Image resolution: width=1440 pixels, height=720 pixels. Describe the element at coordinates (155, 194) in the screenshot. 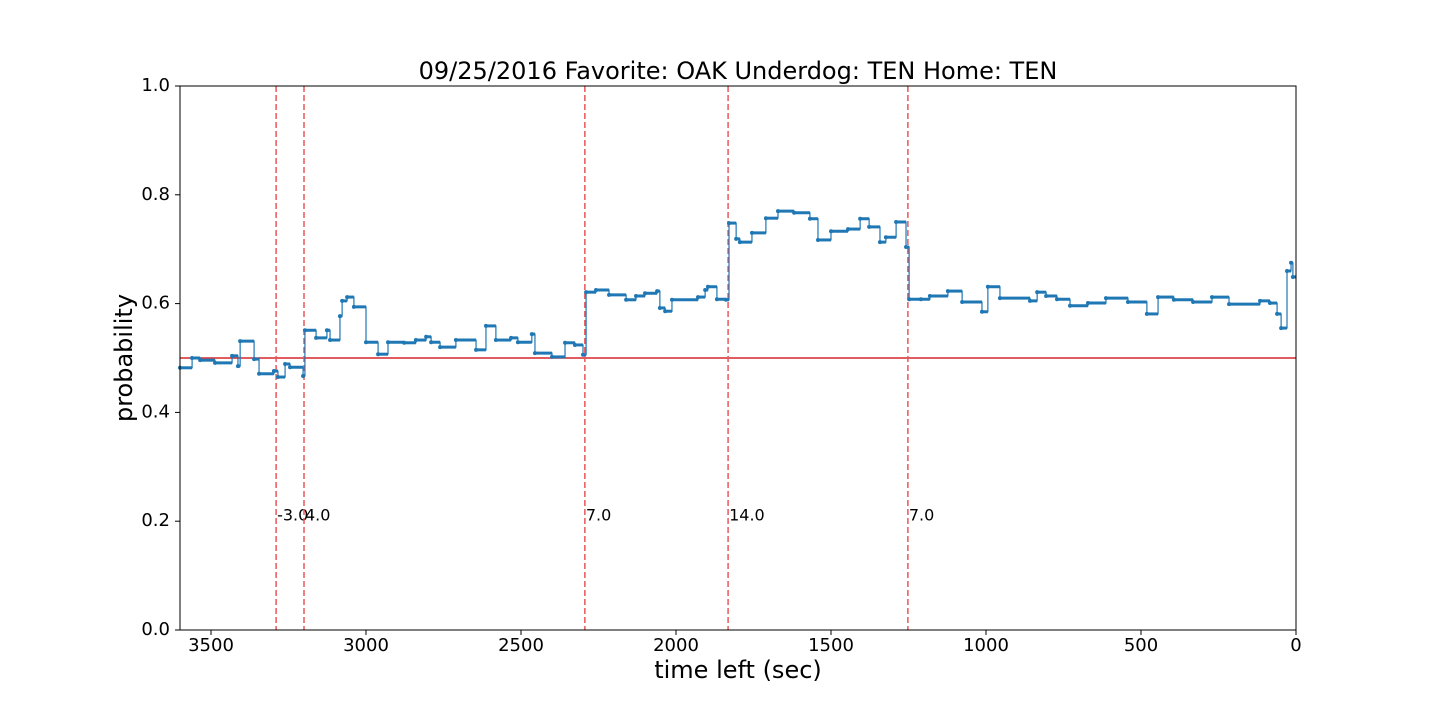

I see `y-tick-label: 0.8` at that location.